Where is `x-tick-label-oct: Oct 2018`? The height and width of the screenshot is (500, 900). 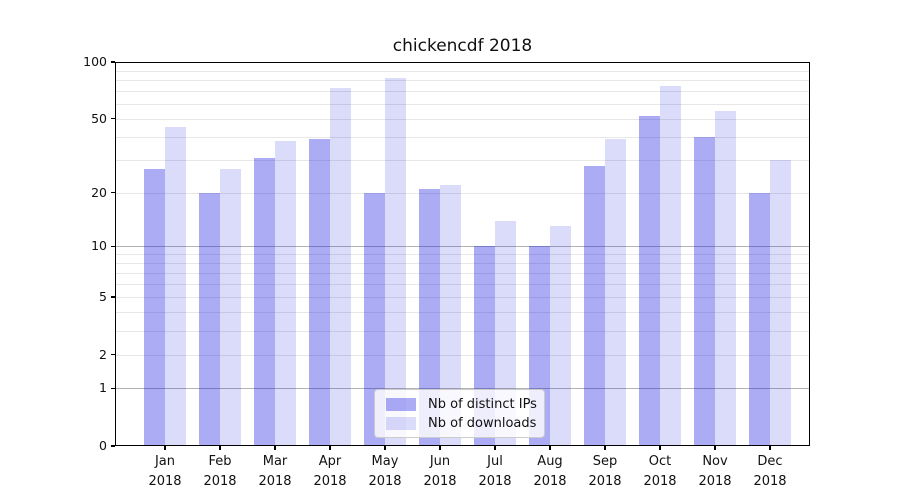
x-tick-label-oct: Oct 2018 is located at coordinates (660, 471).